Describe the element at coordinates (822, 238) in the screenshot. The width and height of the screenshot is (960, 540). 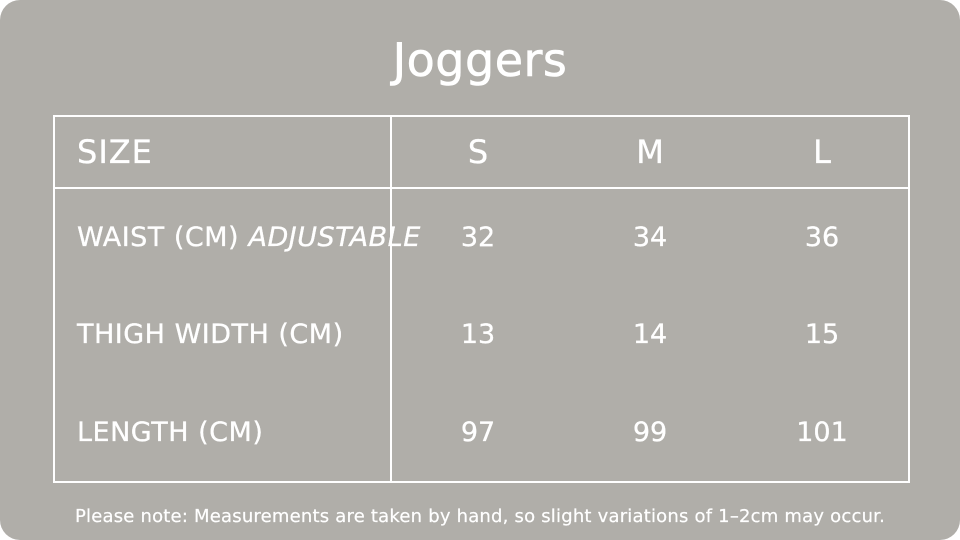
I see `waist-value-l: 36` at that location.